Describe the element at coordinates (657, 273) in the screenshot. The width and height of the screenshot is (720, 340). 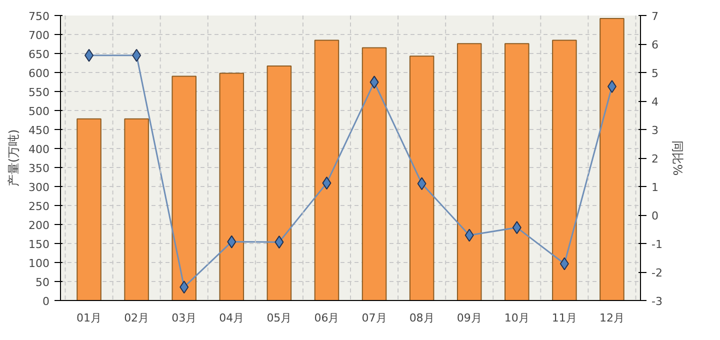
I see `y2-tick-label: -2` at that location.